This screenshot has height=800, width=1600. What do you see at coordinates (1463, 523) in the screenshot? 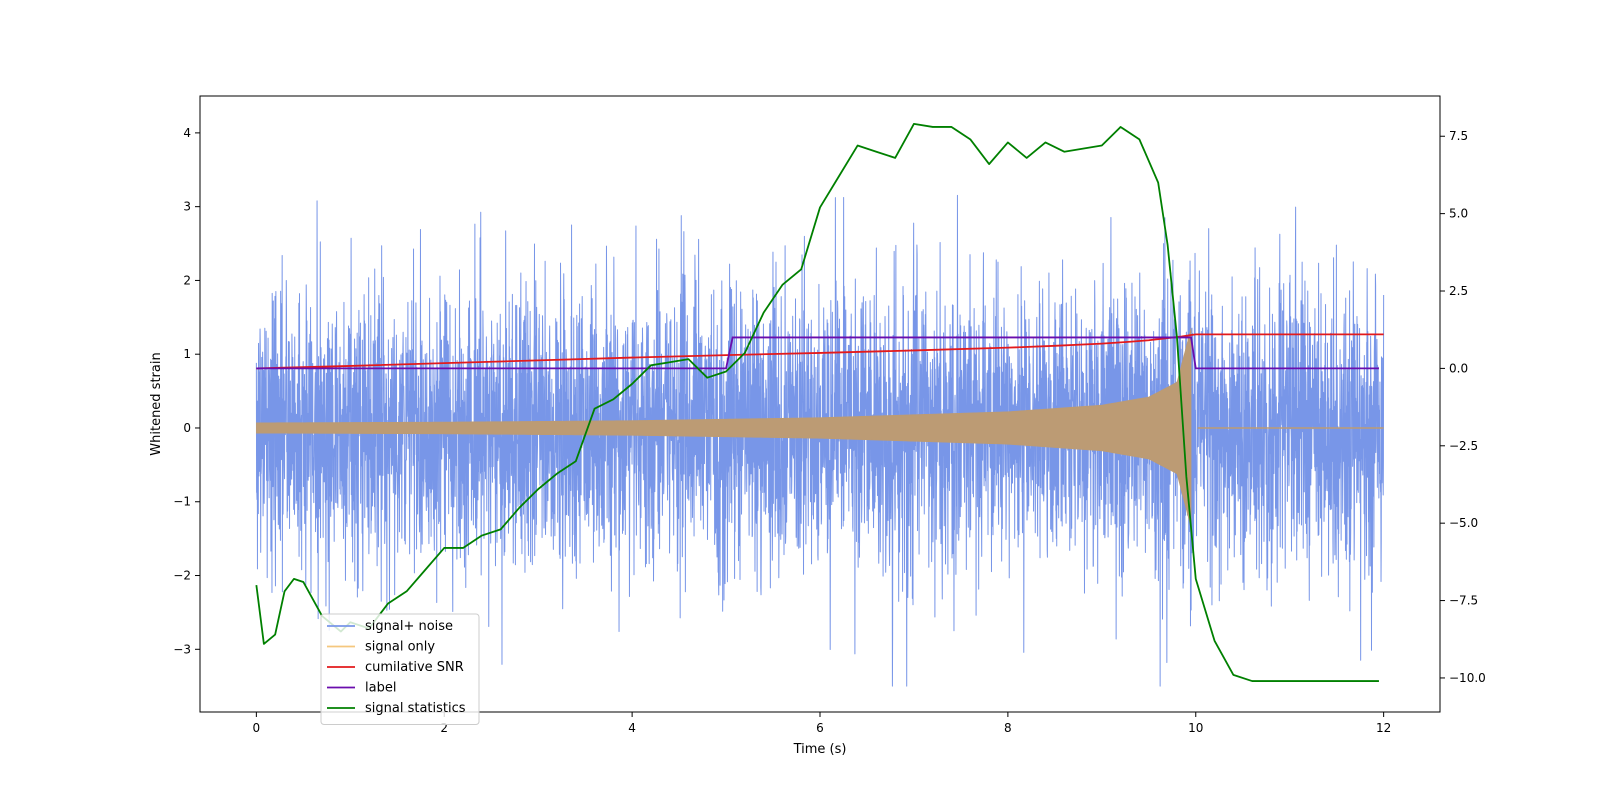
I see `y2-tick-label: −5.0` at bounding box center [1463, 523].